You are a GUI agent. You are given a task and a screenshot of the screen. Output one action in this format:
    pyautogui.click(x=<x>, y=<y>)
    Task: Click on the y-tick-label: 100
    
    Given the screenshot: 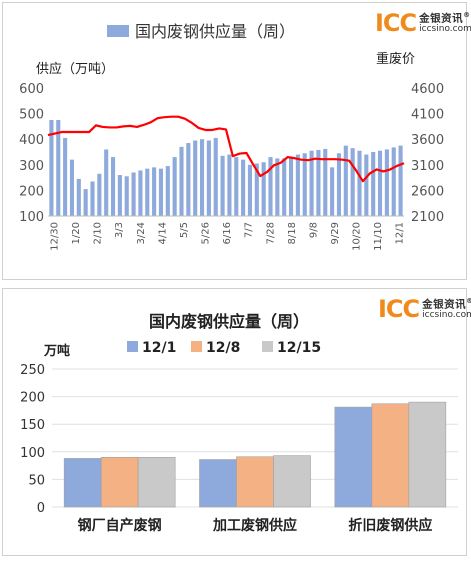 What is the action you would take?
    pyautogui.click(x=32, y=453)
    